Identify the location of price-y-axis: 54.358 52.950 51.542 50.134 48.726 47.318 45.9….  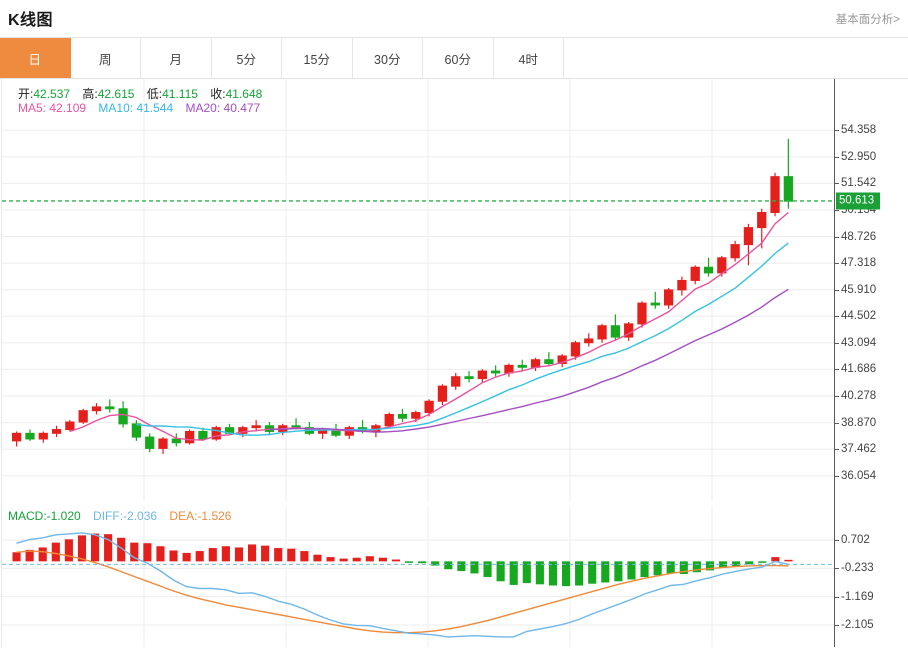
(871, 292).